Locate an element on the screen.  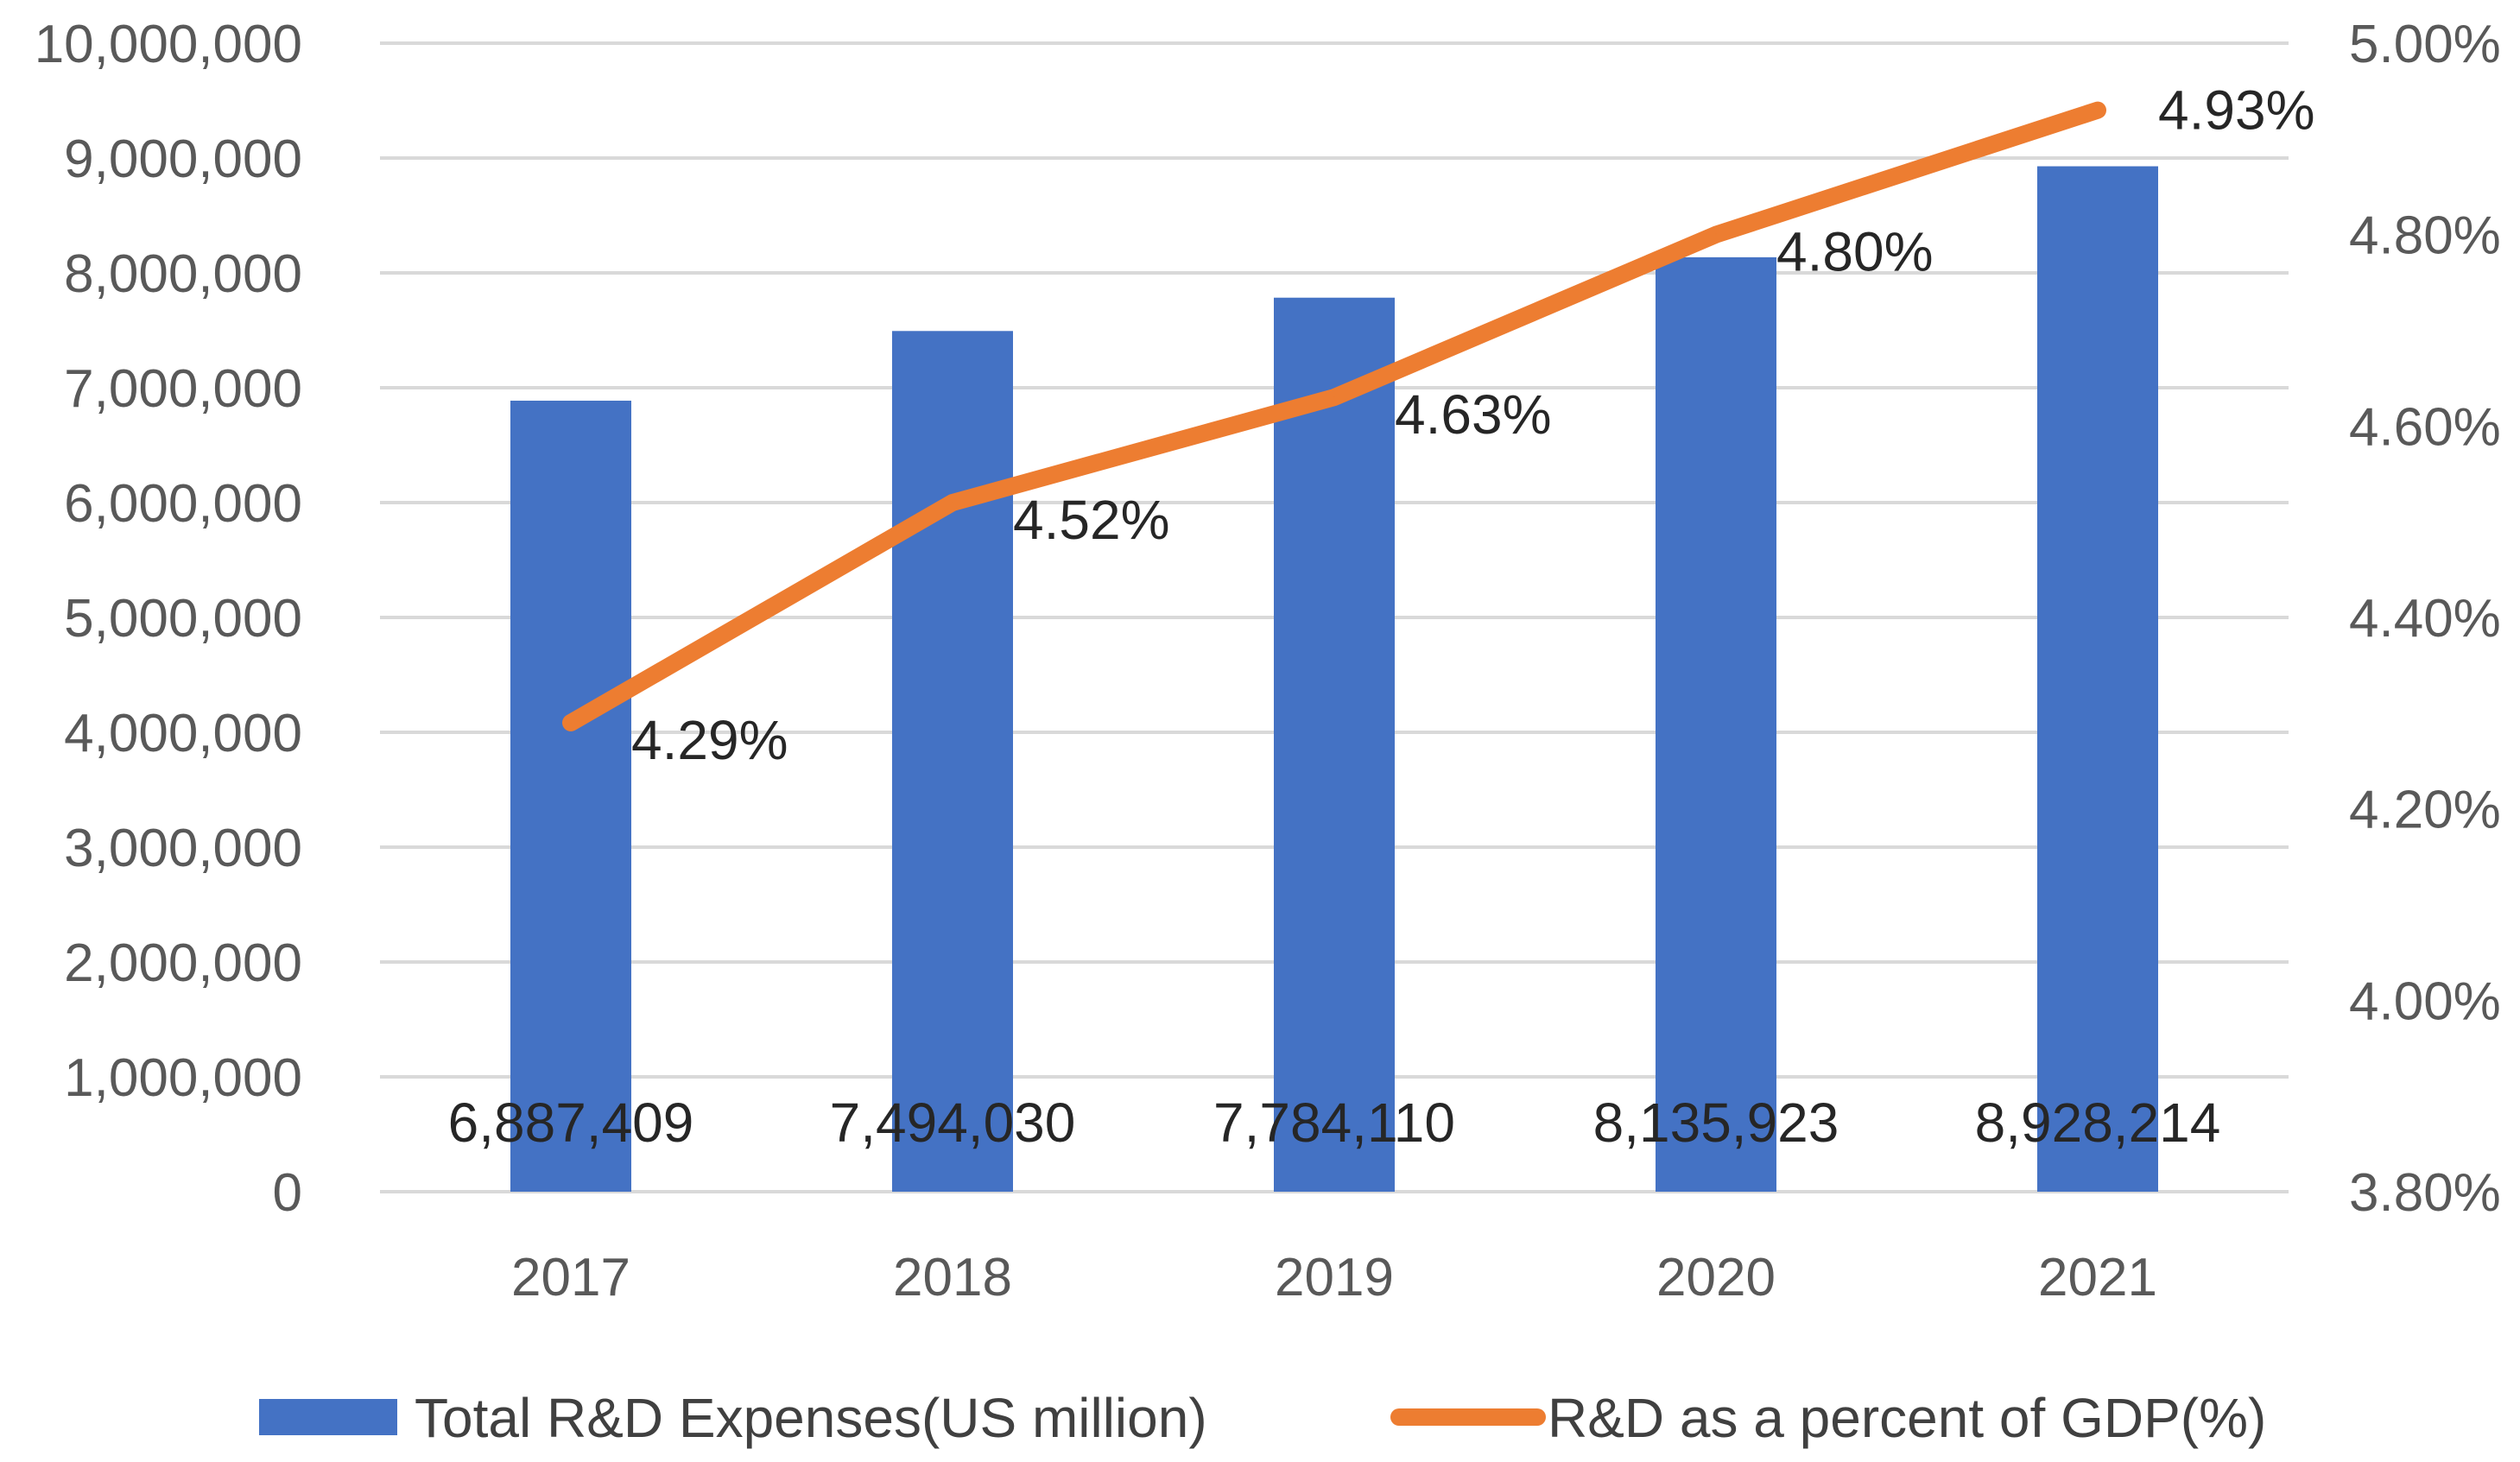
left-tick-label: 3,000,000 is located at coordinates (183, 848).